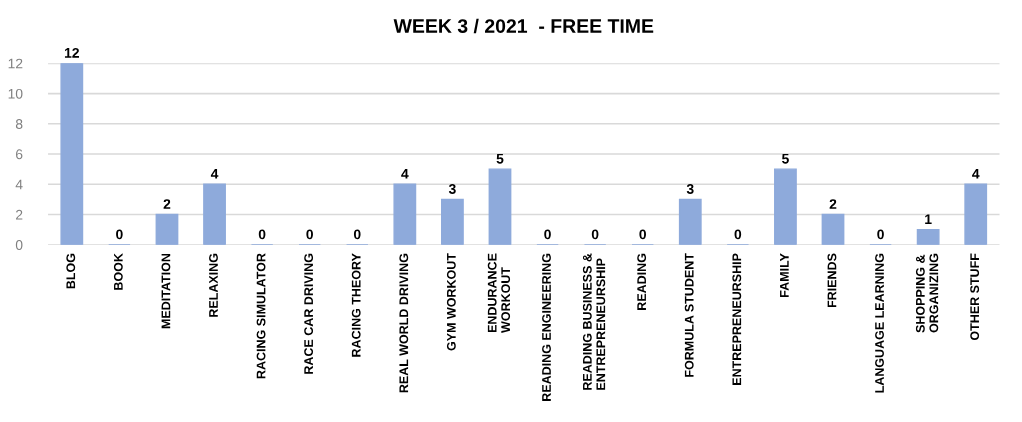 This screenshot has height=422, width=1022. I want to click on y-tick-label: 12, so click(15, 63).